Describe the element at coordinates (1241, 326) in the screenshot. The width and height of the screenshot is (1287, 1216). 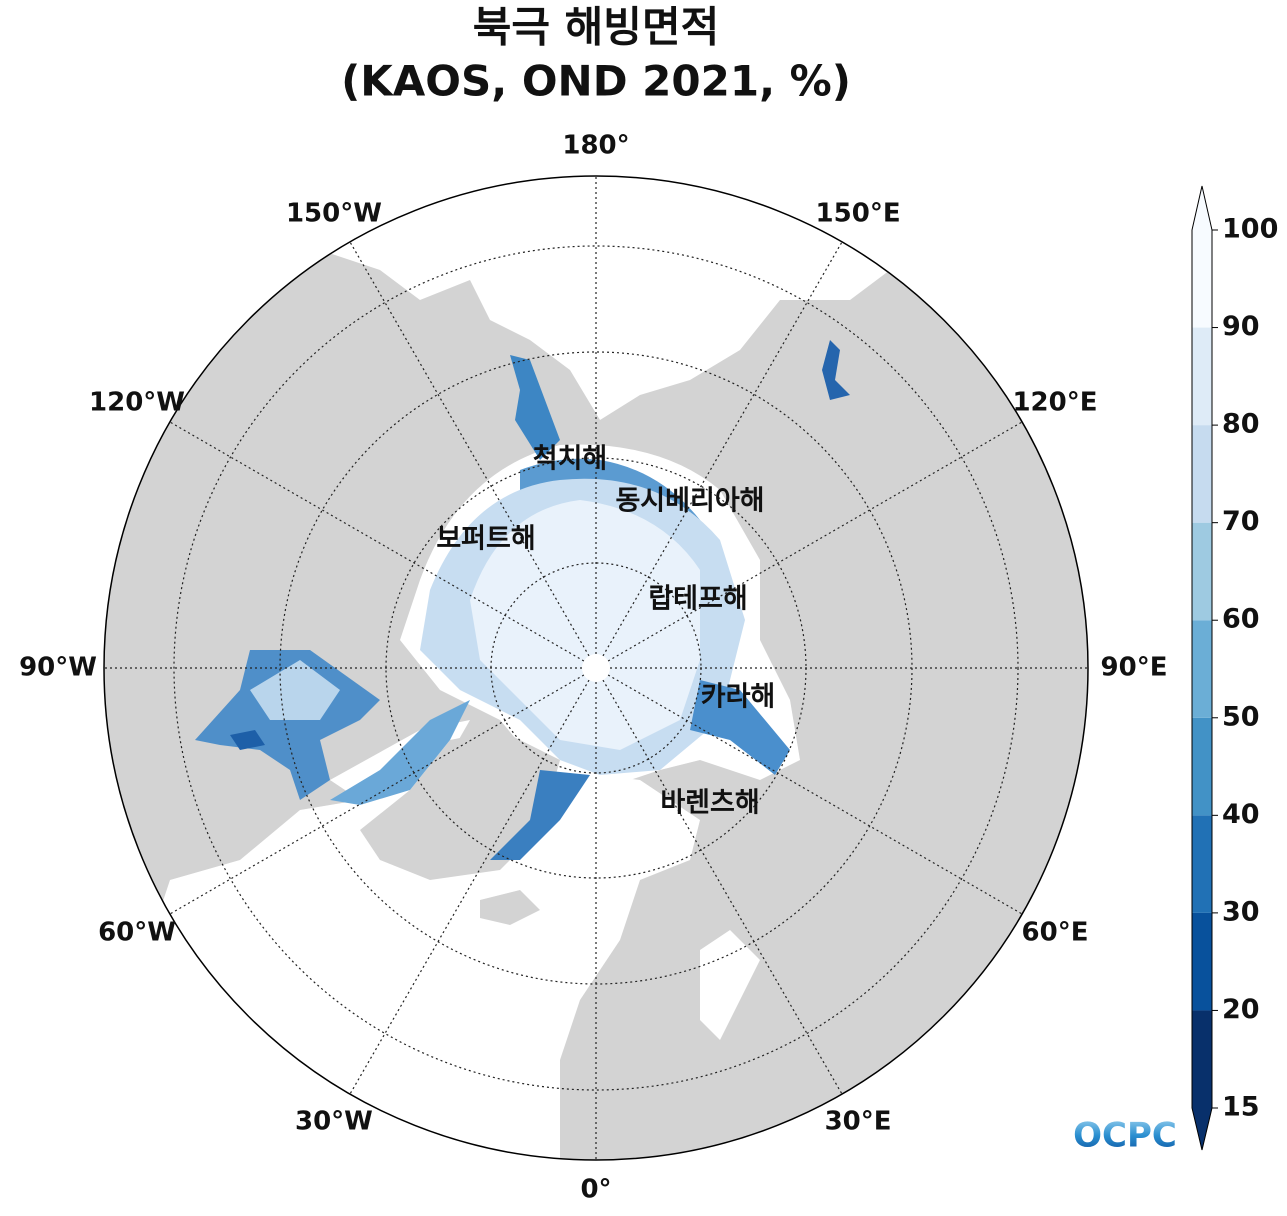
I see `colorbar-tick-label: 90` at that location.